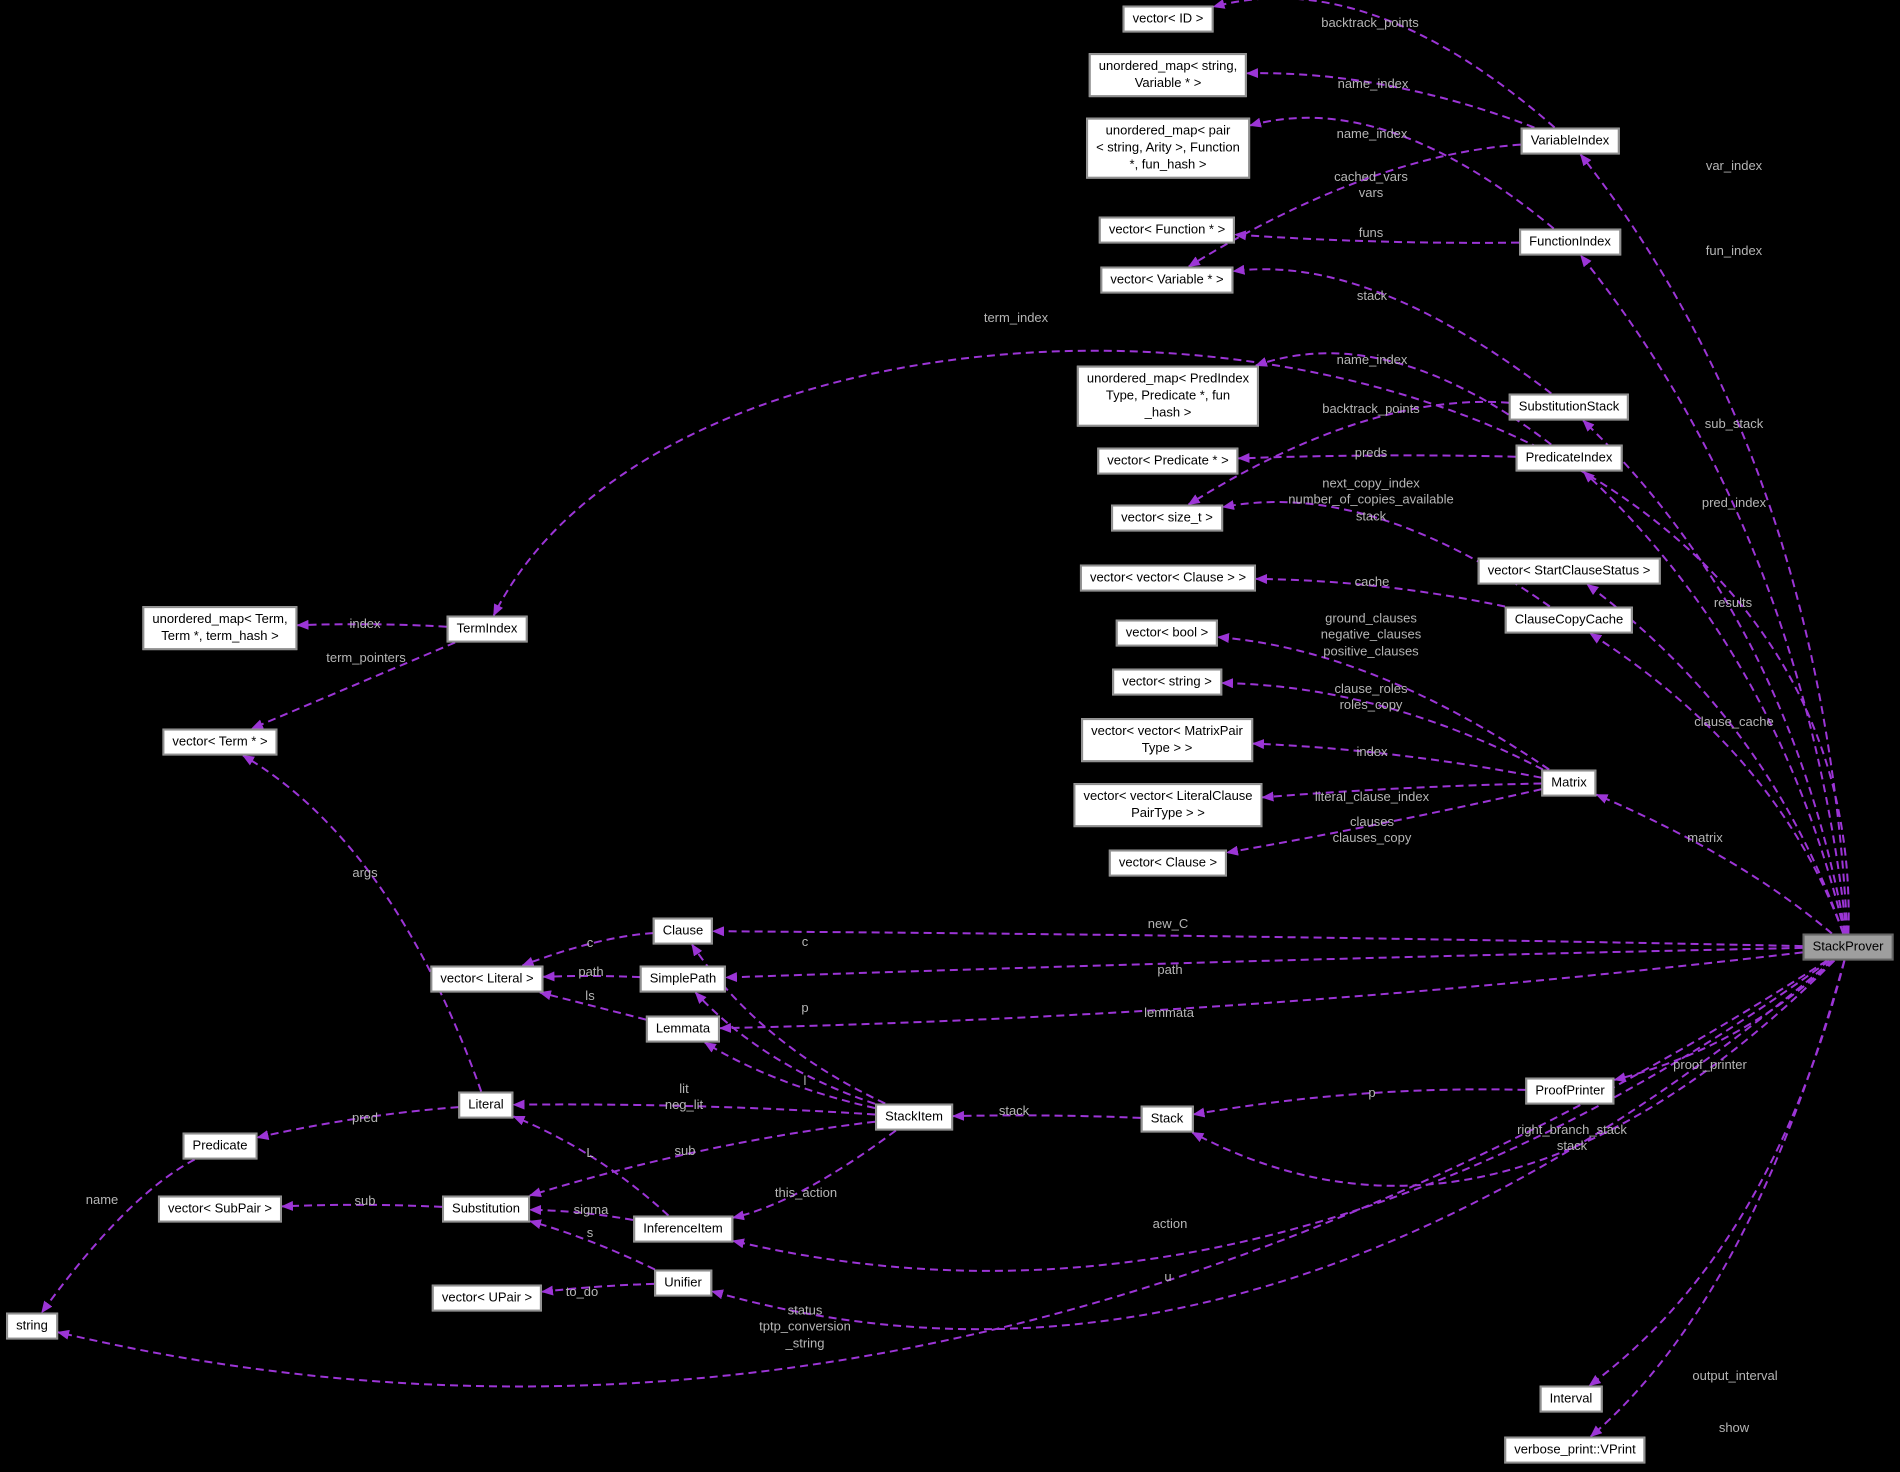 The width and height of the screenshot is (1900, 1472). What do you see at coordinates (220, 1146) in the screenshot?
I see `node-predicate: Predicate` at bounding box center [220, 1146].